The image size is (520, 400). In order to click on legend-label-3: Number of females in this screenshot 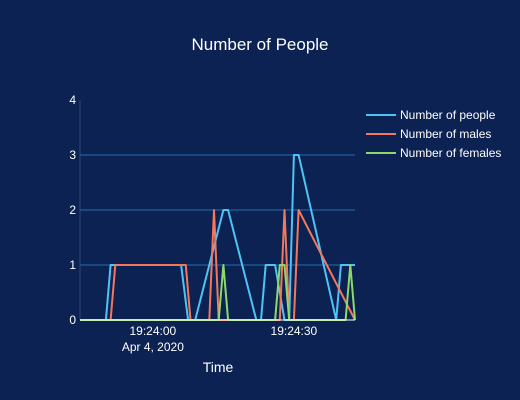, I will do `click(450, 153)`.